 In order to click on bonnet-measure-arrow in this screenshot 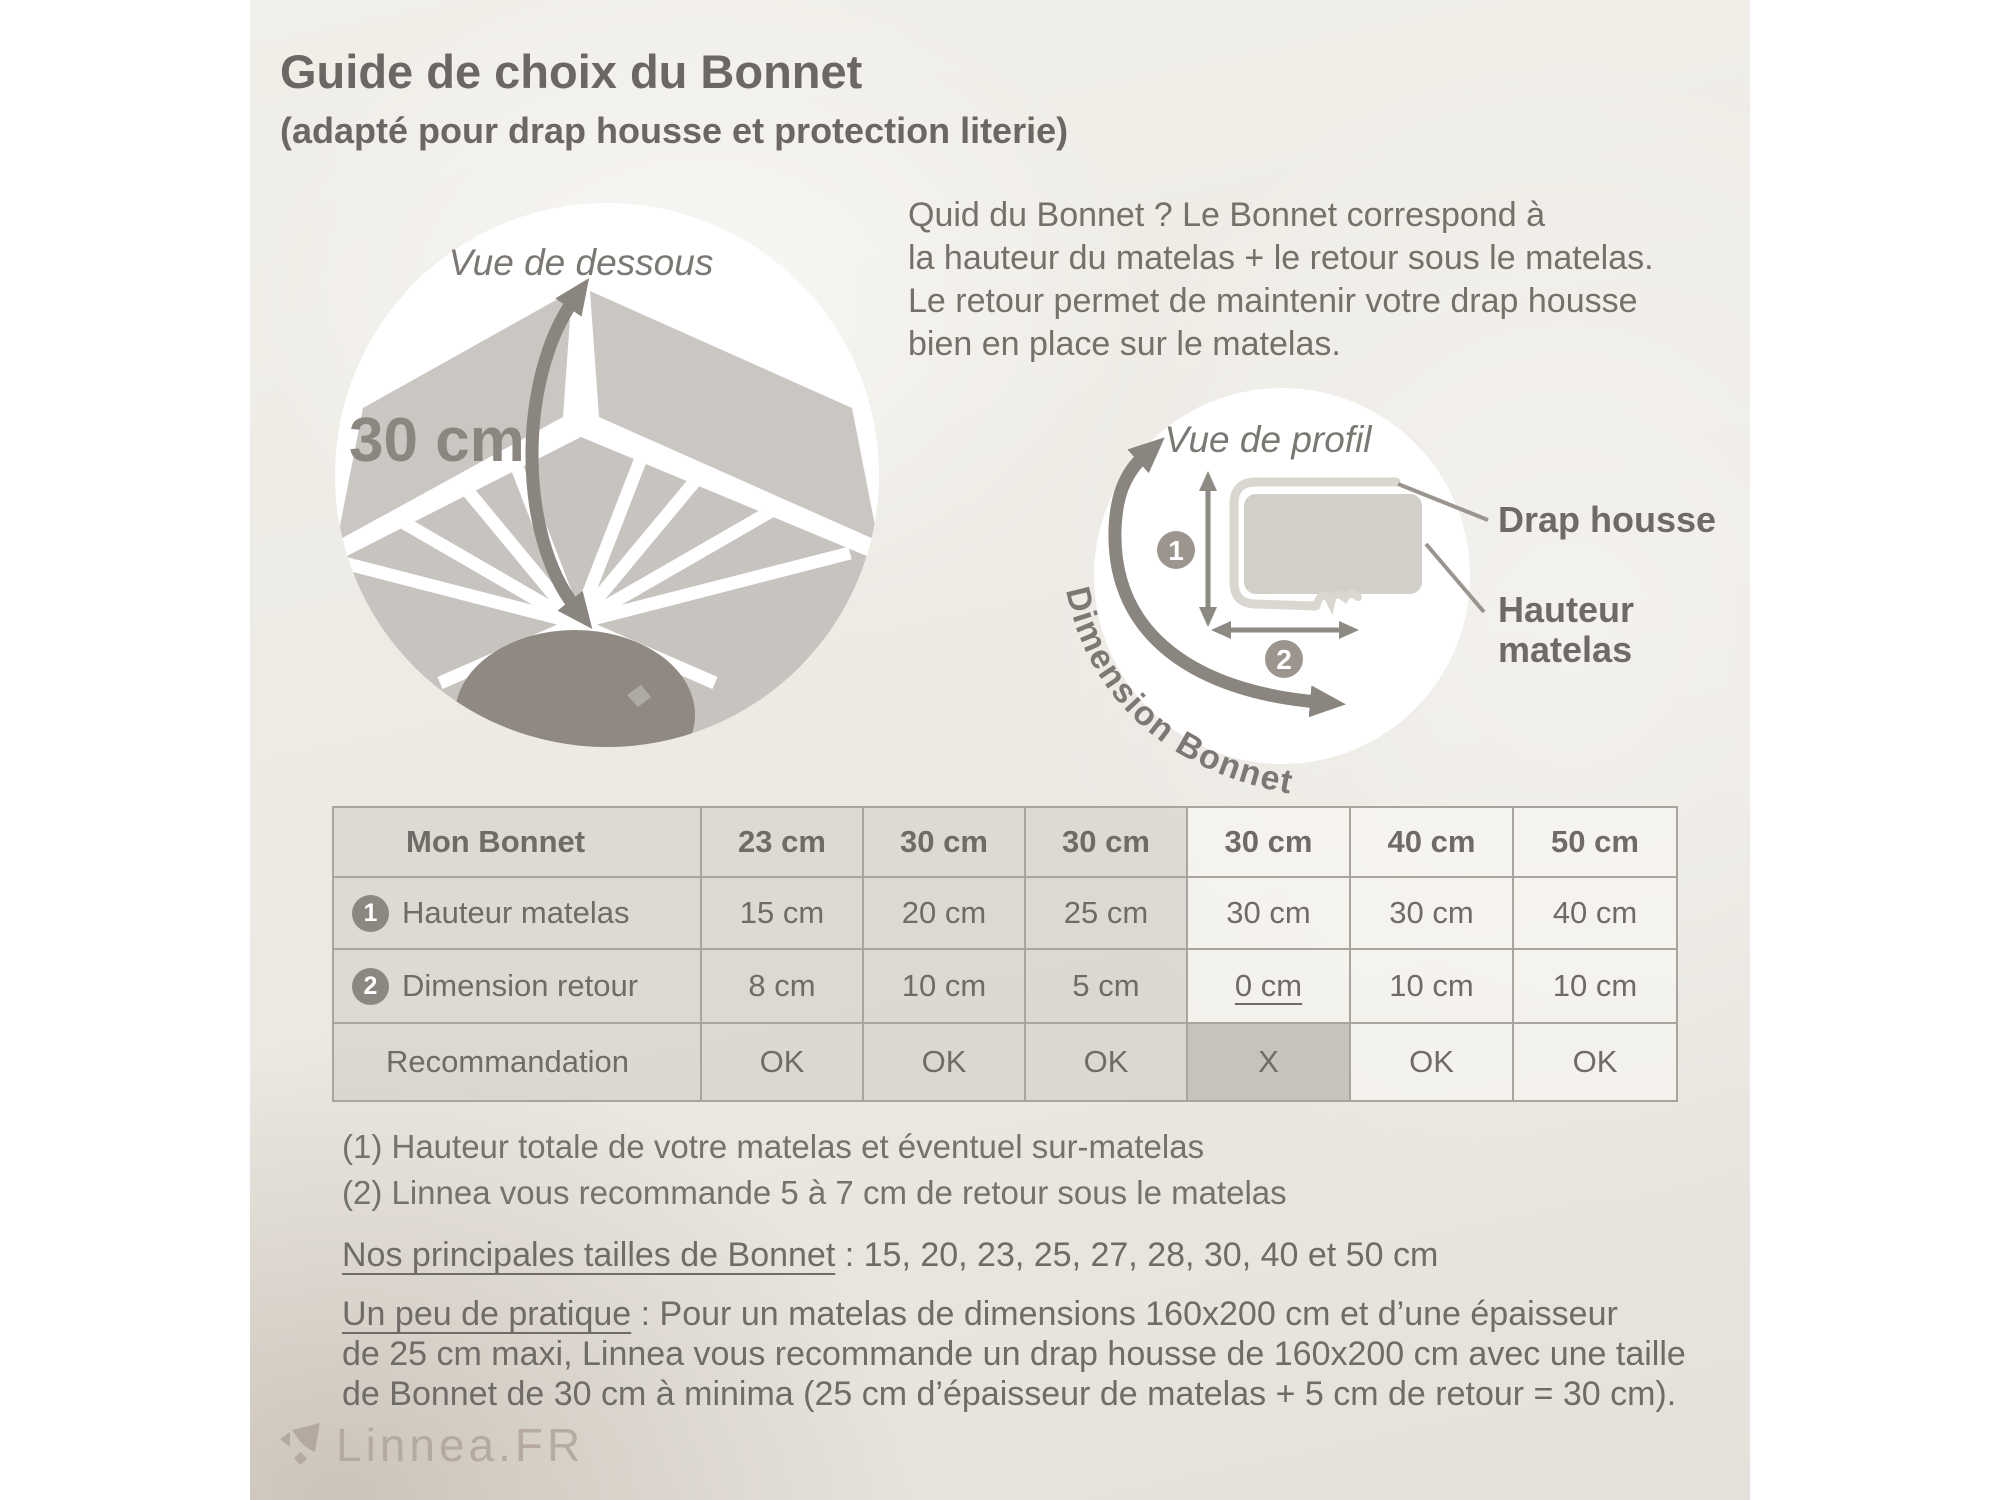, I will do `click(559, 454)`.